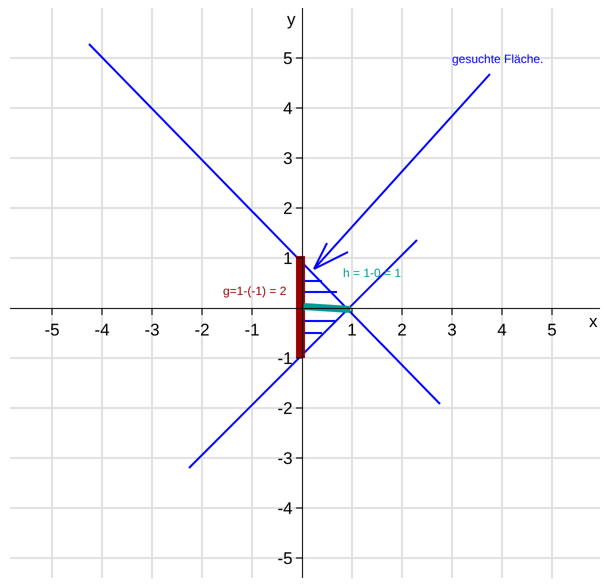 The image size is (611, 588). Describe the element at coordinates (552, 330) in the screenshot. I see `x-tick-label: 5` at that location.